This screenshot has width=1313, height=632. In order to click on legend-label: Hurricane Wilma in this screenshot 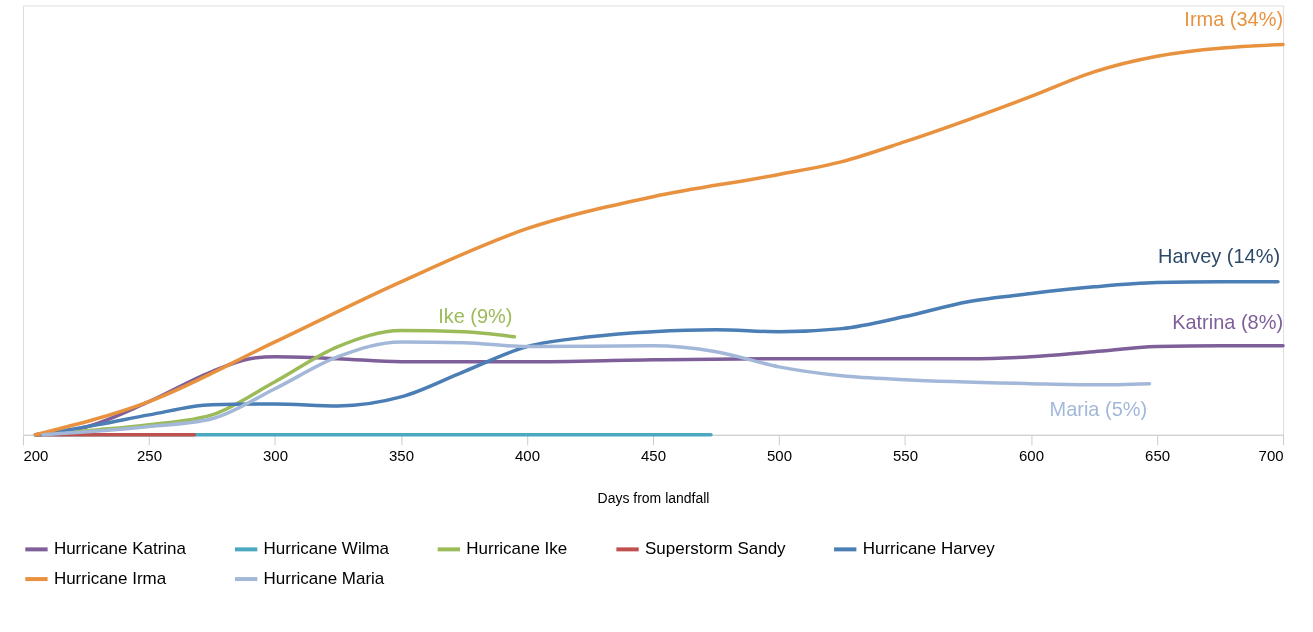, I will do `click(326, 549)`.